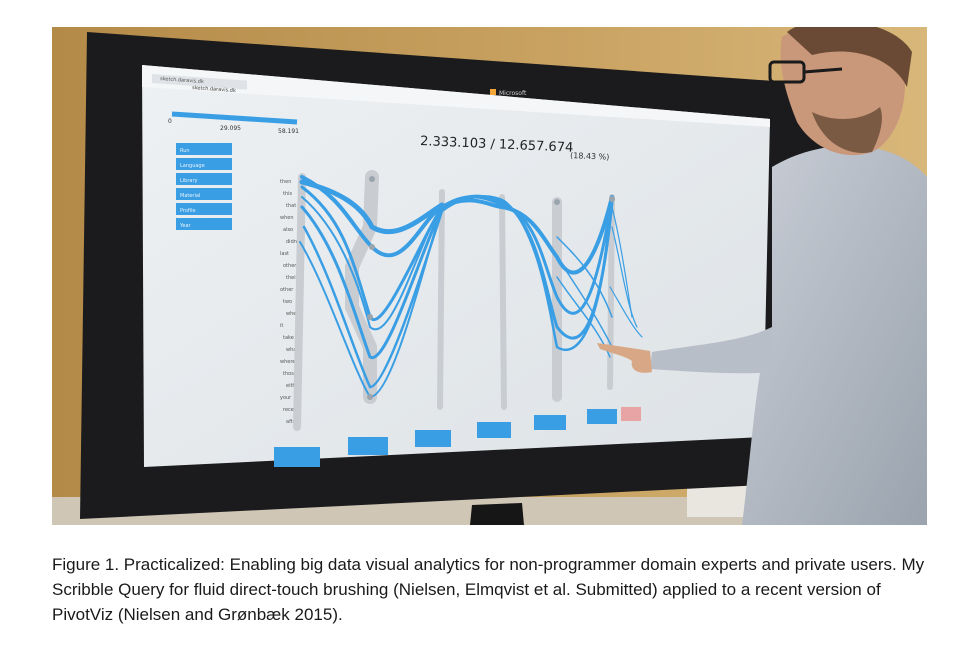 Image resolution: width=956 pixels, height=648 pixels. What do you see at coordinates (190, 196) in the screenshot?
I see `sidebar-label: Material` at bounding box center [190, 196].